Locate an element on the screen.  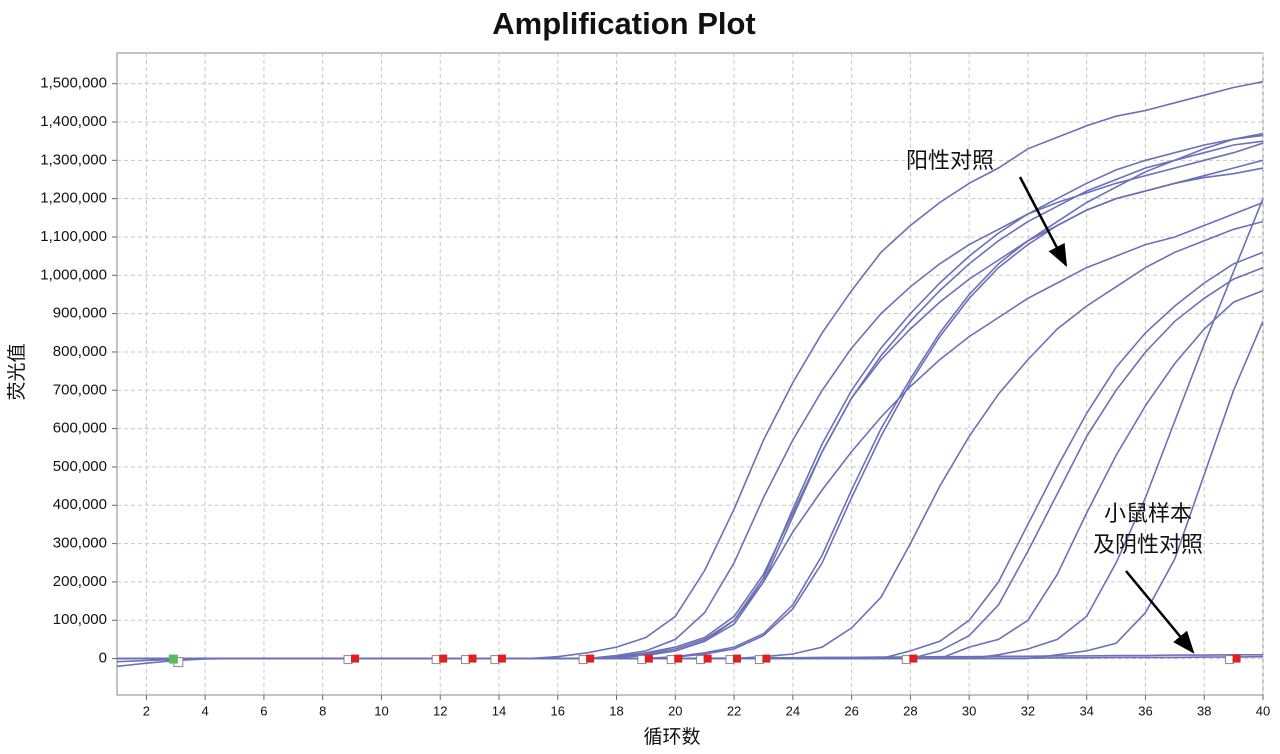
x-tick-label: 8 is located at coordinates (322, 710).